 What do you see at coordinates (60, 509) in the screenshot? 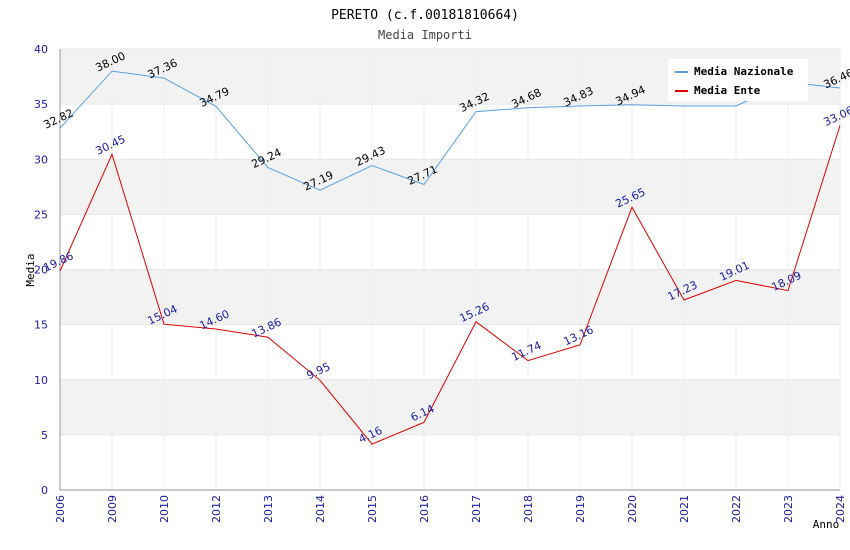
I see `x-tick-label: 2006` at bounding box center [60, 509].